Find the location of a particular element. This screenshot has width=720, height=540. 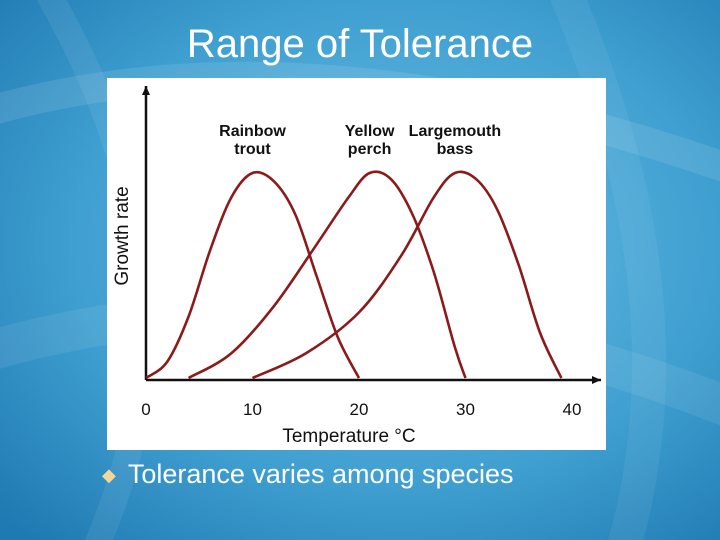

series-label-rainbow-trout: Rainbow trout is located at coordinates (252, 140).